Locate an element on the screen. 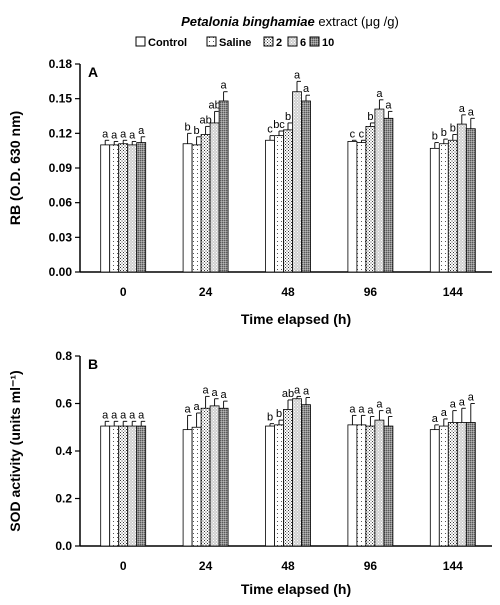 This screenshot has height=605, width=500. legend-label: Saline is located at coordinates (235, 43).